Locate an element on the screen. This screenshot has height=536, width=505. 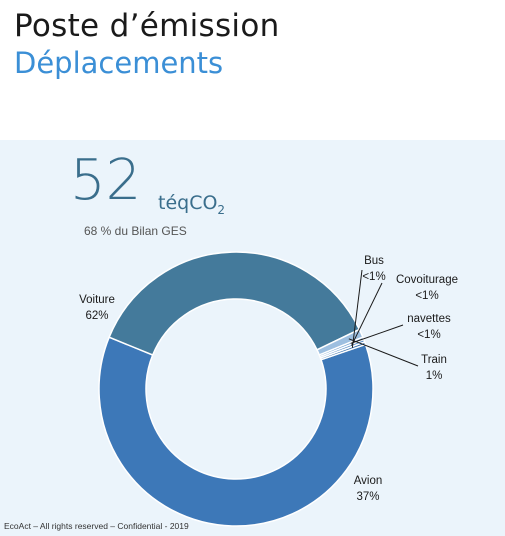
slice-label-covoiturage: Covoiturage is located at coordinates (427, 280).